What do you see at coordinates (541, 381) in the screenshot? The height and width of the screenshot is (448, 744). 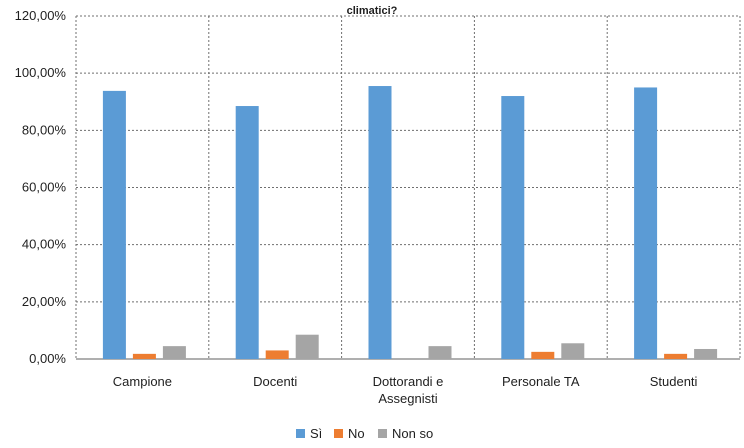 I see `x-tick-label: Personale TA` at bounding box center [541, 381].